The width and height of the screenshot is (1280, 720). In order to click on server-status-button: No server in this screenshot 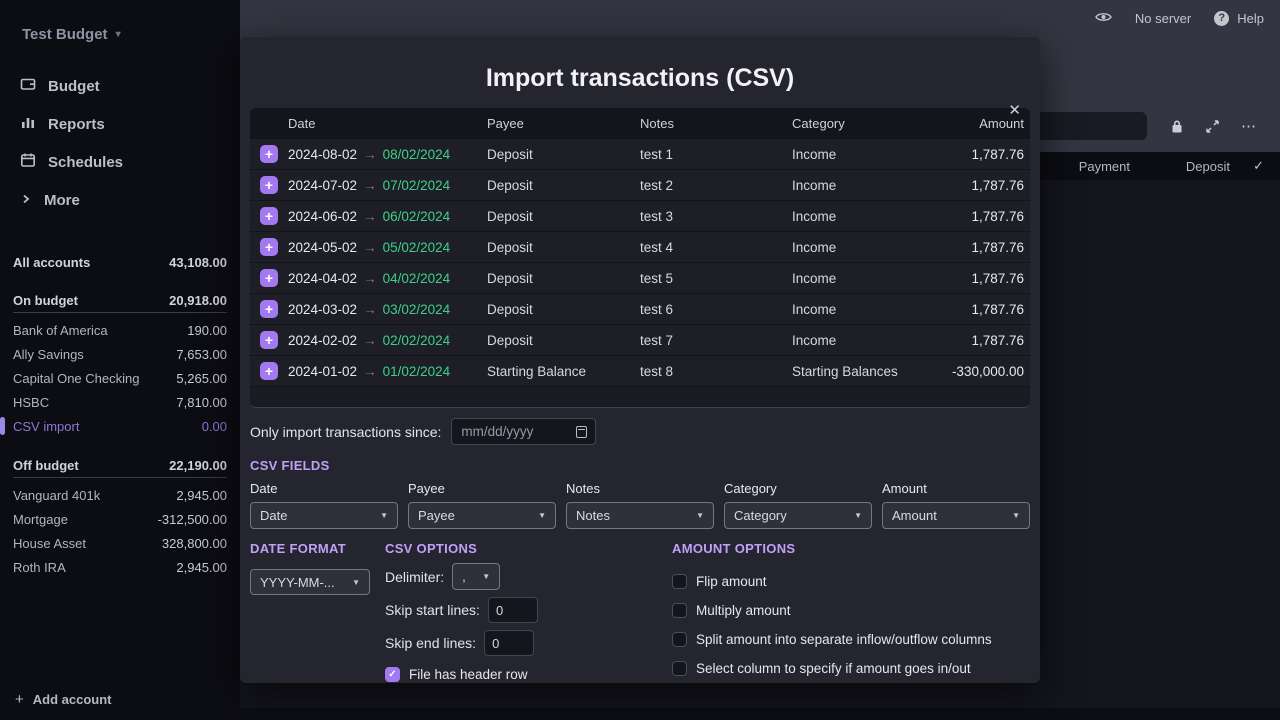, I will do `click(1163, 18)`.